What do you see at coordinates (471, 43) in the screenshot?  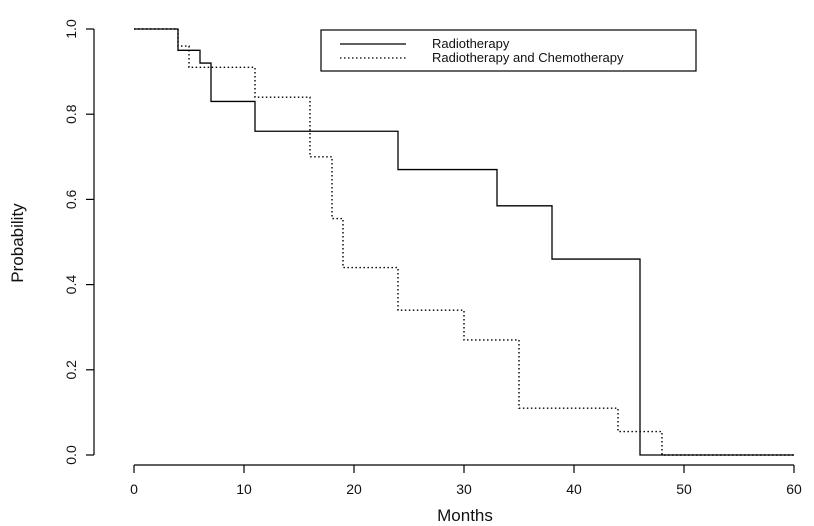 I see `legend-label-radiotherapy: Radiotherapy` at bounding box center [471, 43].